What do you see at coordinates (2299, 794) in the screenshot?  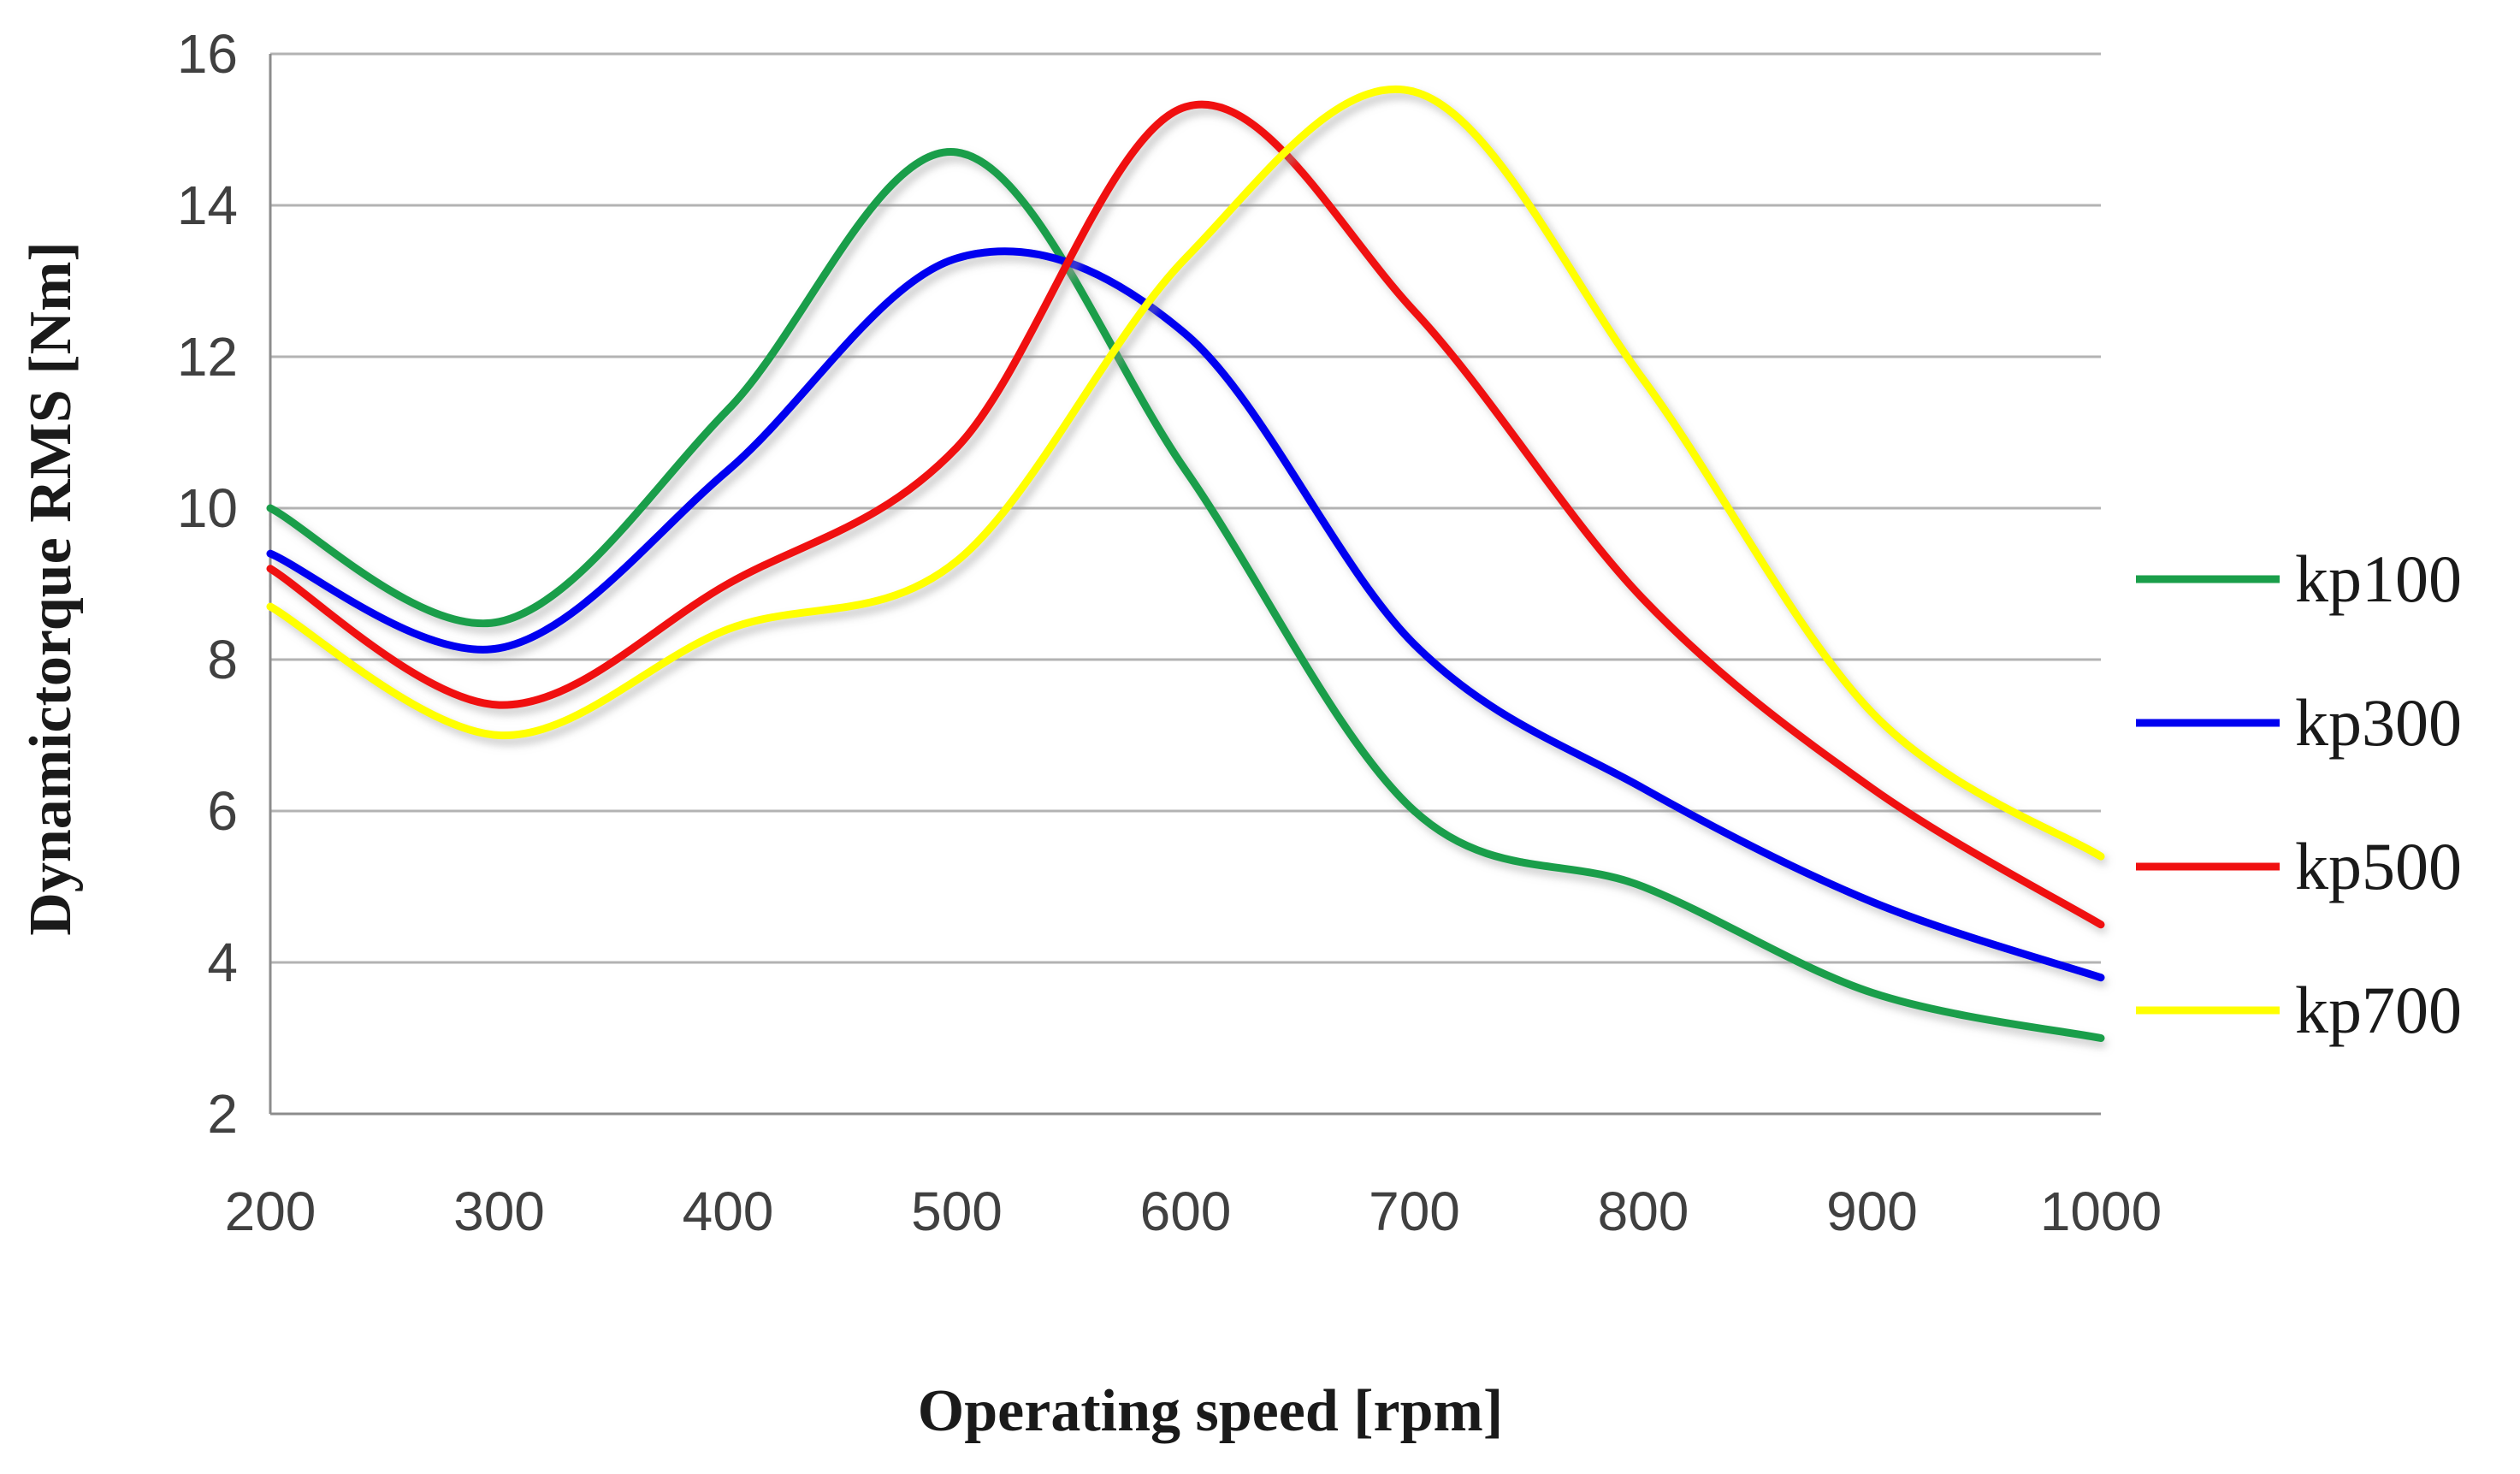 I see `legend: kp100 kp300 kp500 kp700` at bounding box center [2299, 794].